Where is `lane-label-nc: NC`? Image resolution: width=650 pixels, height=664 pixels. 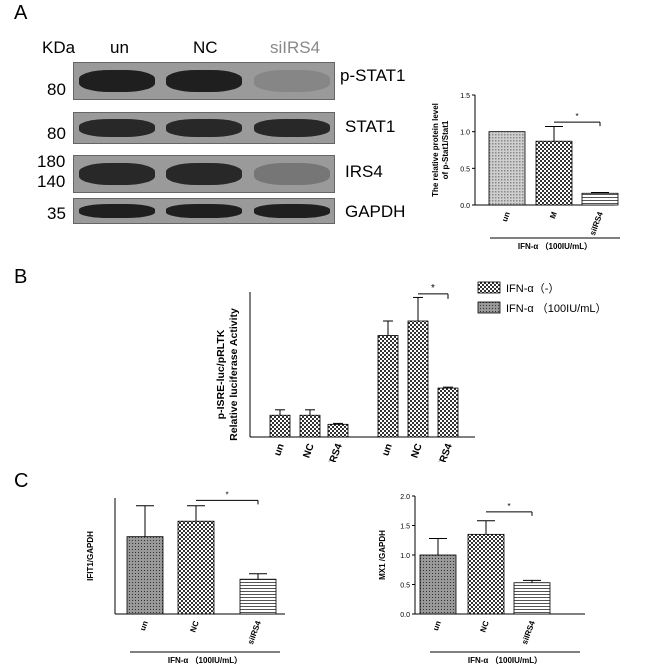 lane-label-nc: NC is located at coordinates (205, 47).